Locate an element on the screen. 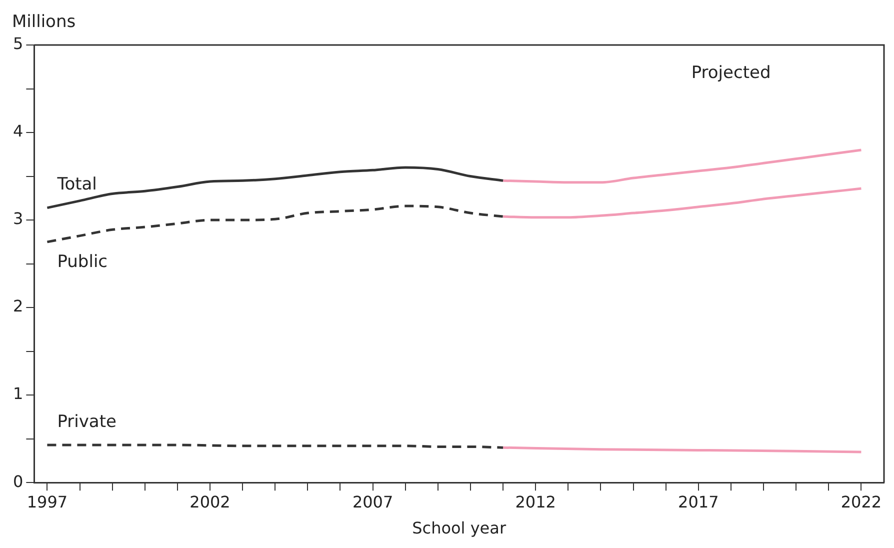  x-tick-label: 2012 is located at coordinates (535, 502).